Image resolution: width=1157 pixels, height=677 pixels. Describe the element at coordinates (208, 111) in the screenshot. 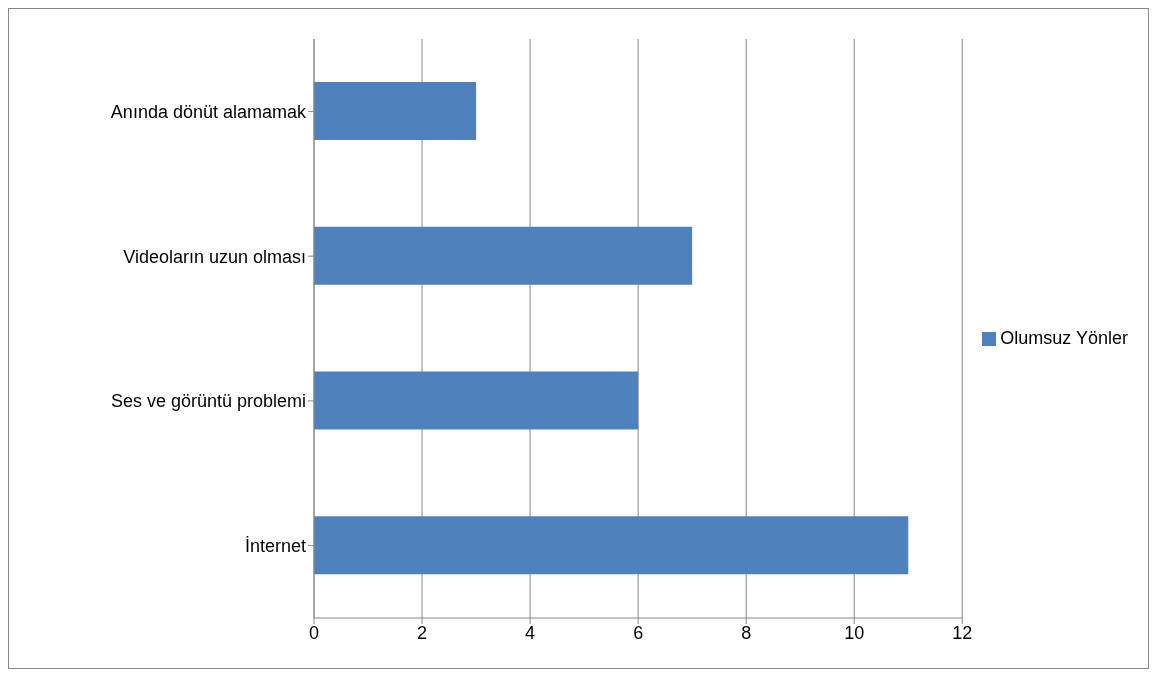

I see `y-tick-label: Anında dönüt alamamak` at that location.